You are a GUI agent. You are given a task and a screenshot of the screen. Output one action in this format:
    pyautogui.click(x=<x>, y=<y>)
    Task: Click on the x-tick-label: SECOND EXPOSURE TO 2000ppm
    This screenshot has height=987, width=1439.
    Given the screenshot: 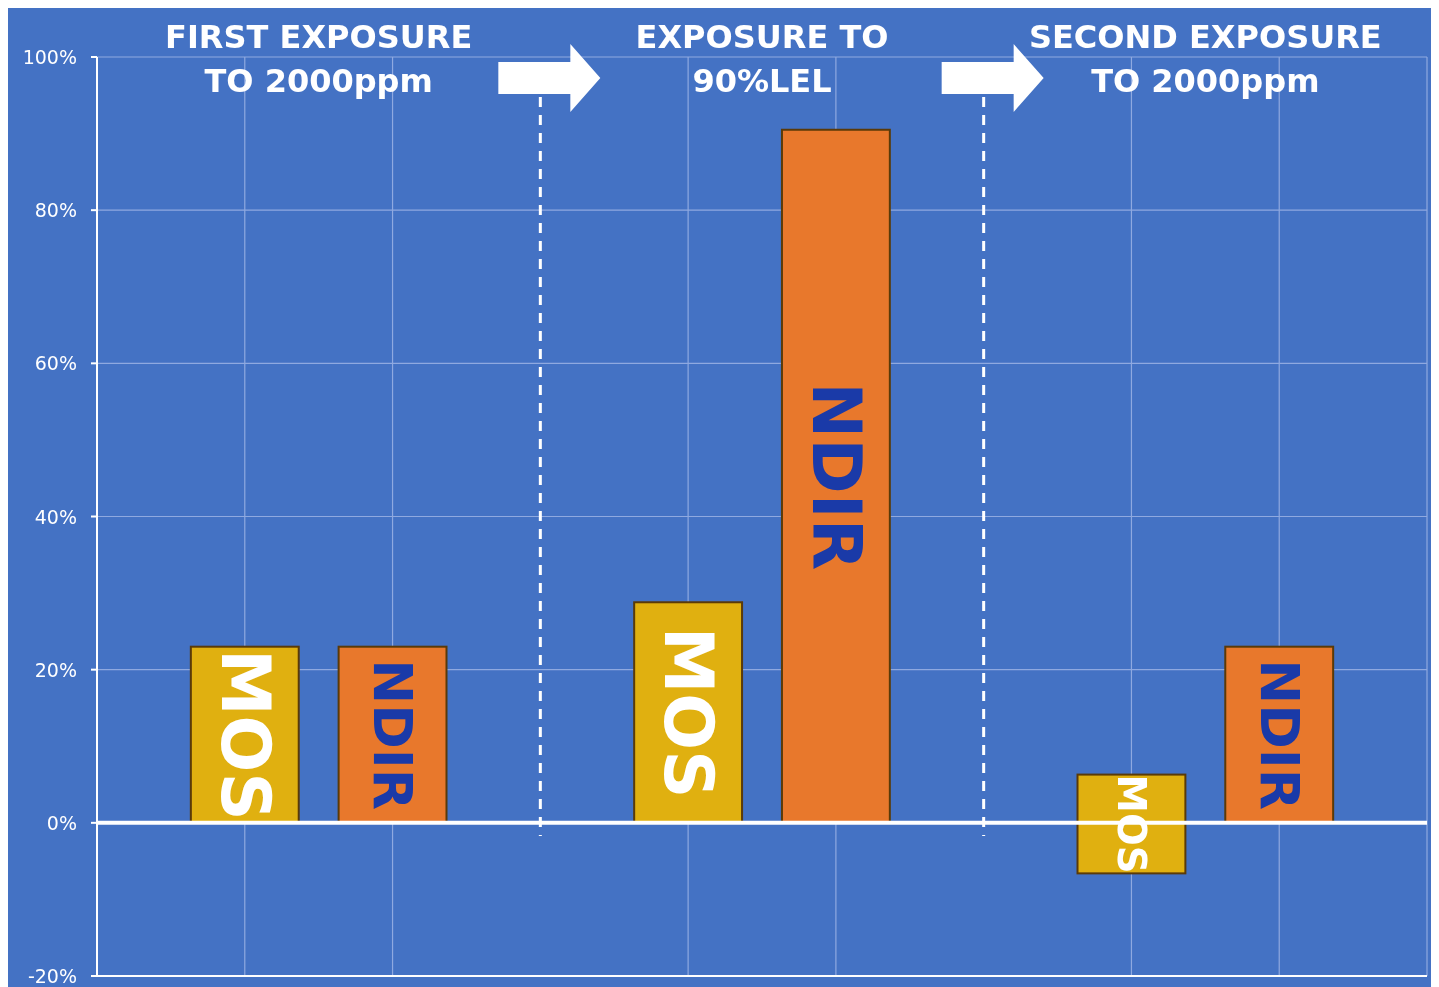 What is the action you would take?
    pyautogui.click(x=1205, y=59)
    